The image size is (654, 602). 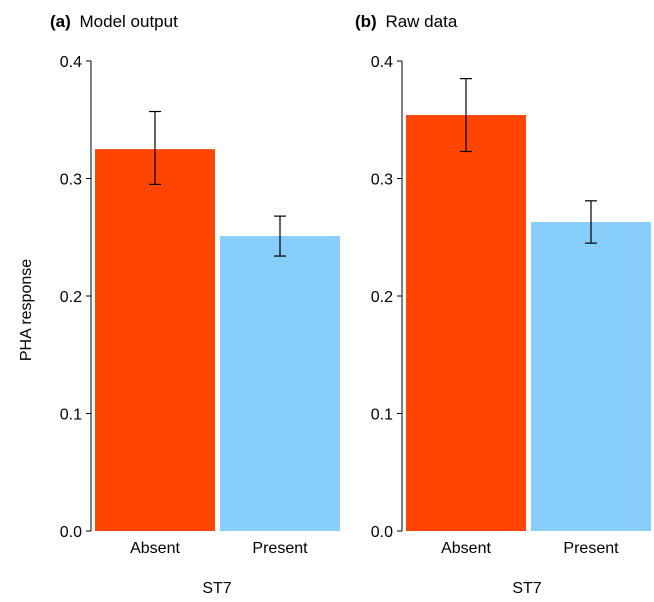 What do you see at coordinates (382, 62) in the screenshot?
I see `panel-b-y-tick-label: 0.4` at bounding box center [382, 62].